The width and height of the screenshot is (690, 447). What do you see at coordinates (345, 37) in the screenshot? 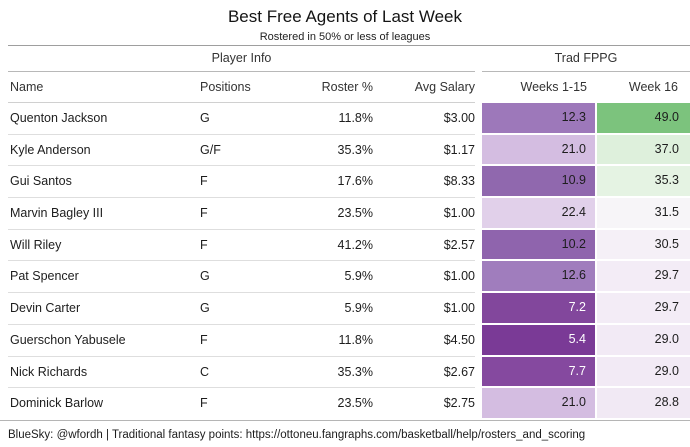
I see `page-subtitle: Rostered in 50% or less of leagues` at bounding box center [345, 37].